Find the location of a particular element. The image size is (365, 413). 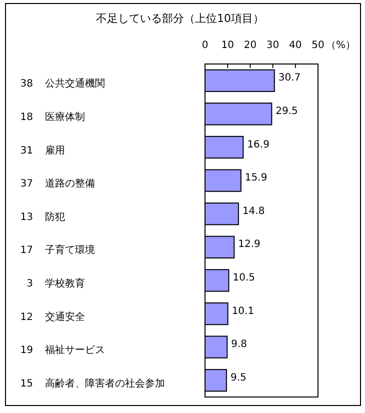

data-label: 15.9 is located at coordinates (256, 178).